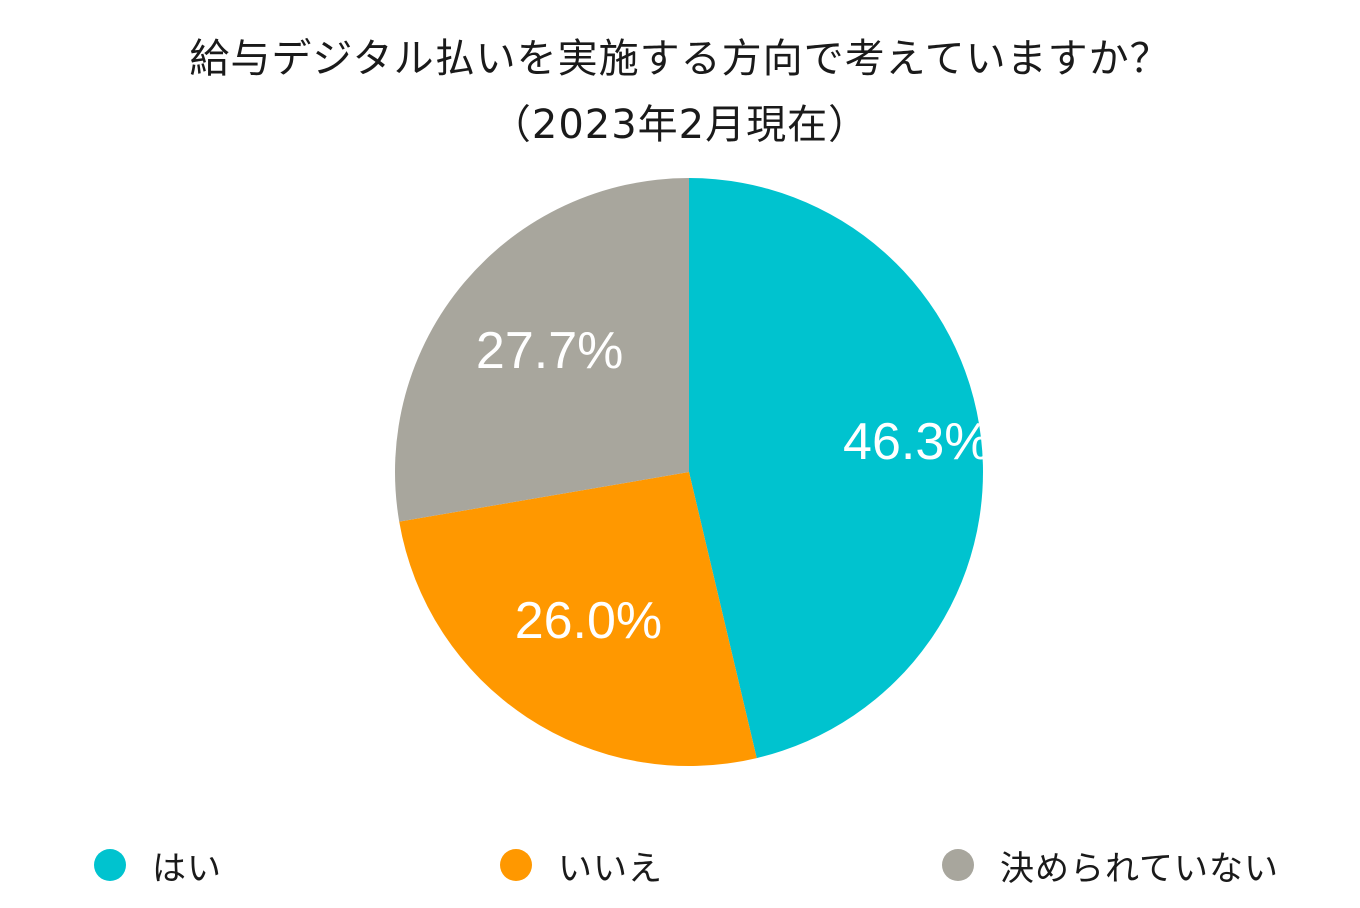  I want to click on legend-swatch-hai, so click(110, 865).